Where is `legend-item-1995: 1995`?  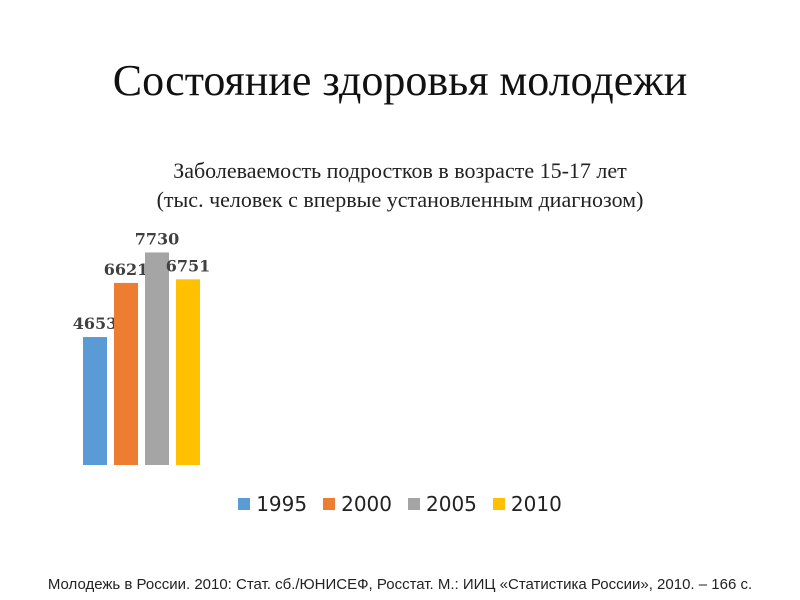
legend-item-1995: 1995 is located at coordinates (272, 504).